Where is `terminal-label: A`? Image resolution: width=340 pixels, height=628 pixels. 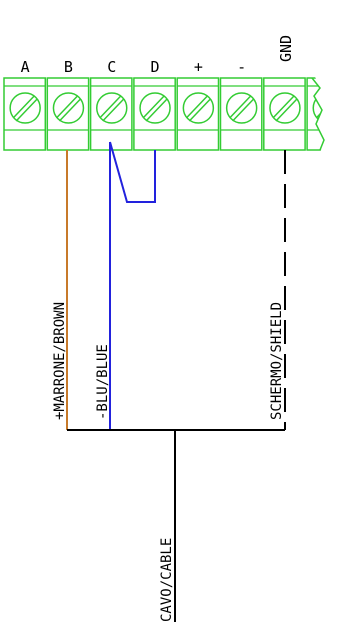 terminal-label: A is located at coordinates (25, 67).